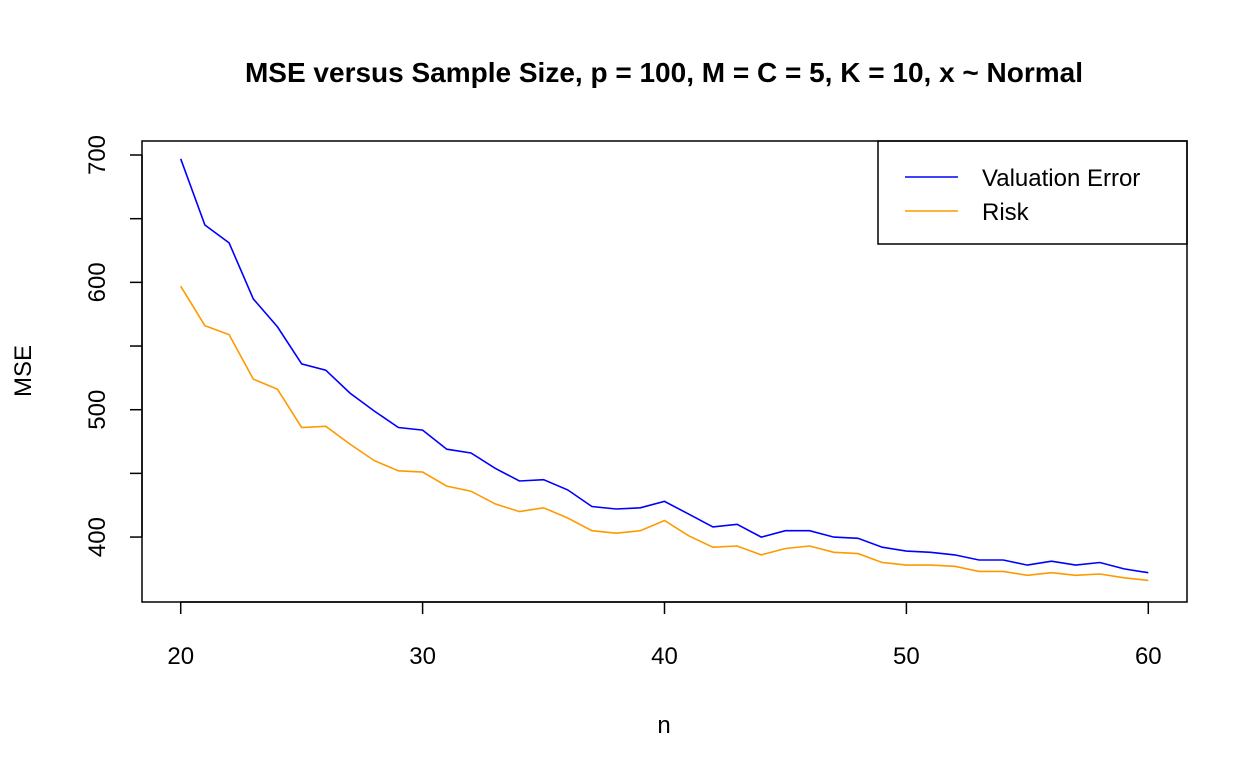  What do you see at coordinates (97, 282) in the screenshot?
I see `y-tick-label: 600` at bounding box center [97, 282].